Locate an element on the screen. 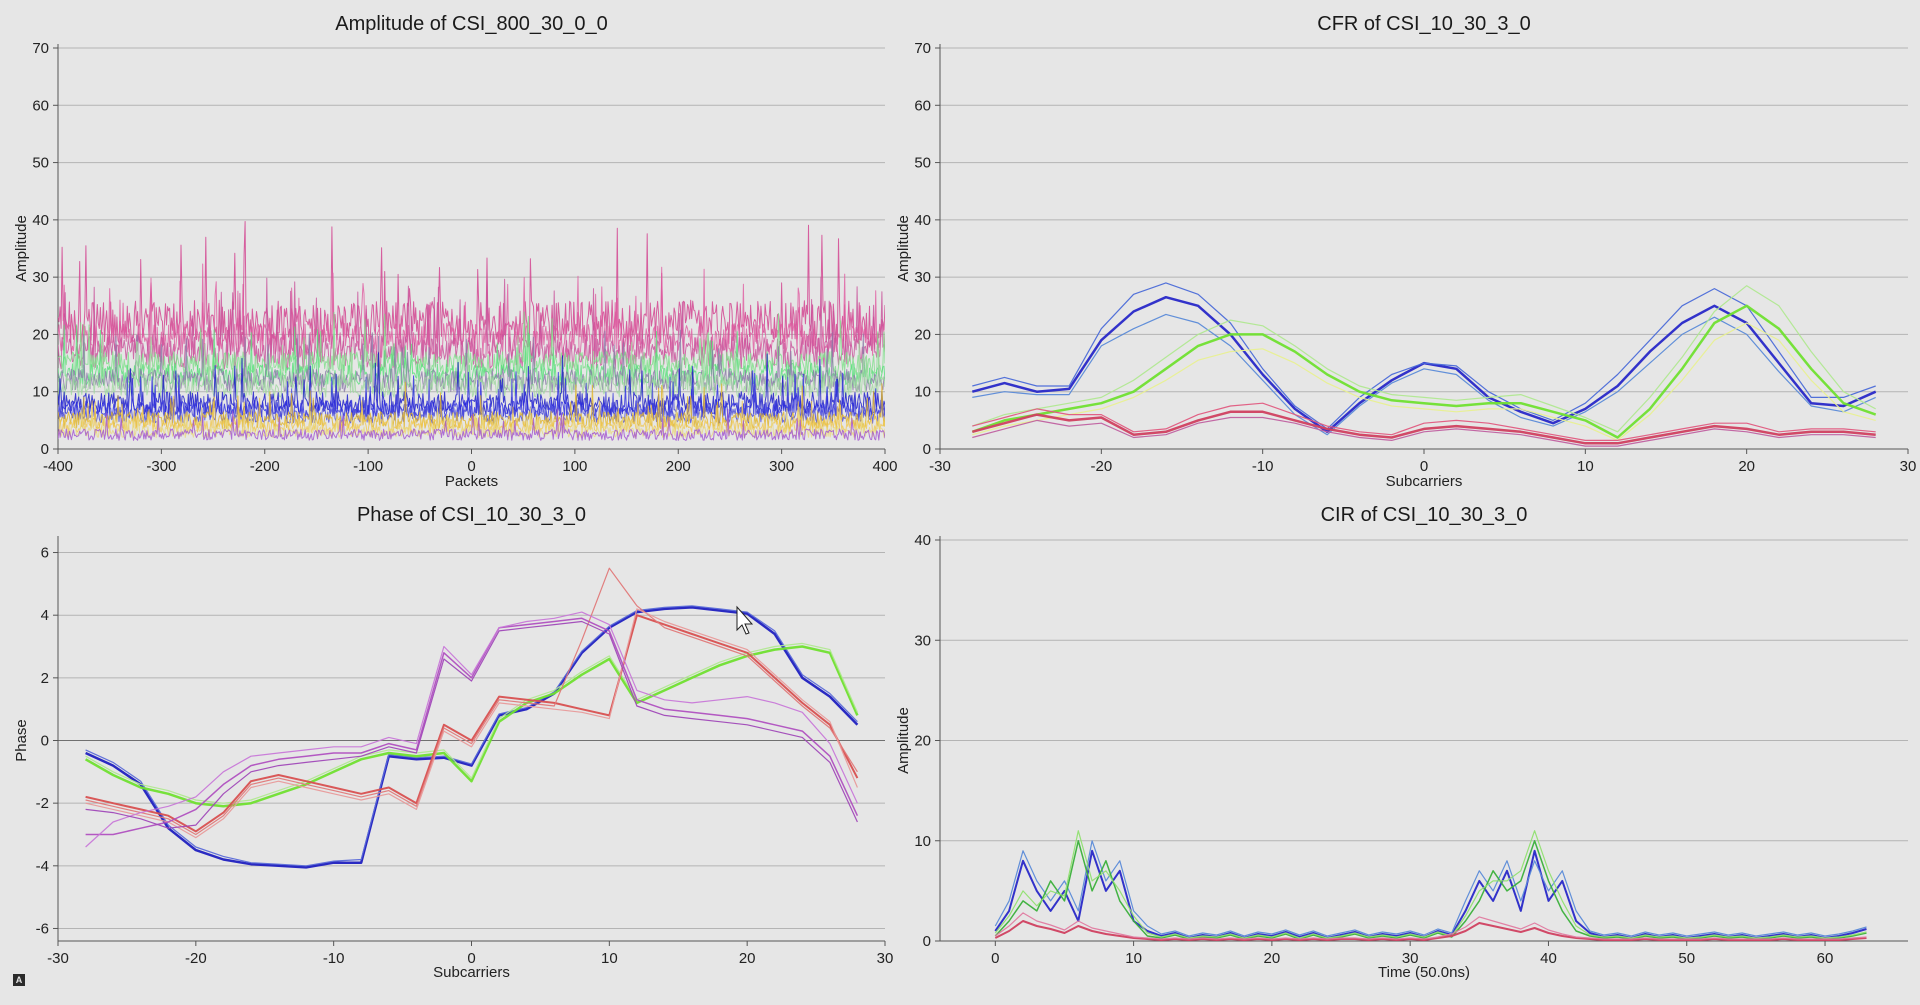  y-tick-label: 6 is located at coordinates (45, 553).